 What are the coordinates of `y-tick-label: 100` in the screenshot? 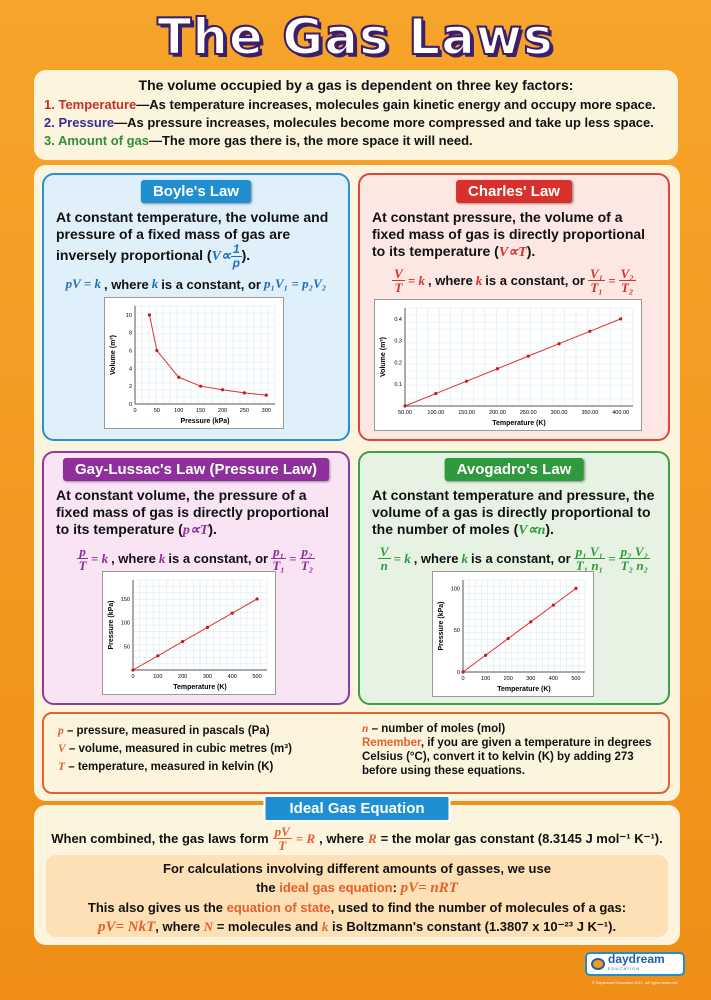 It's located at (455, 589).